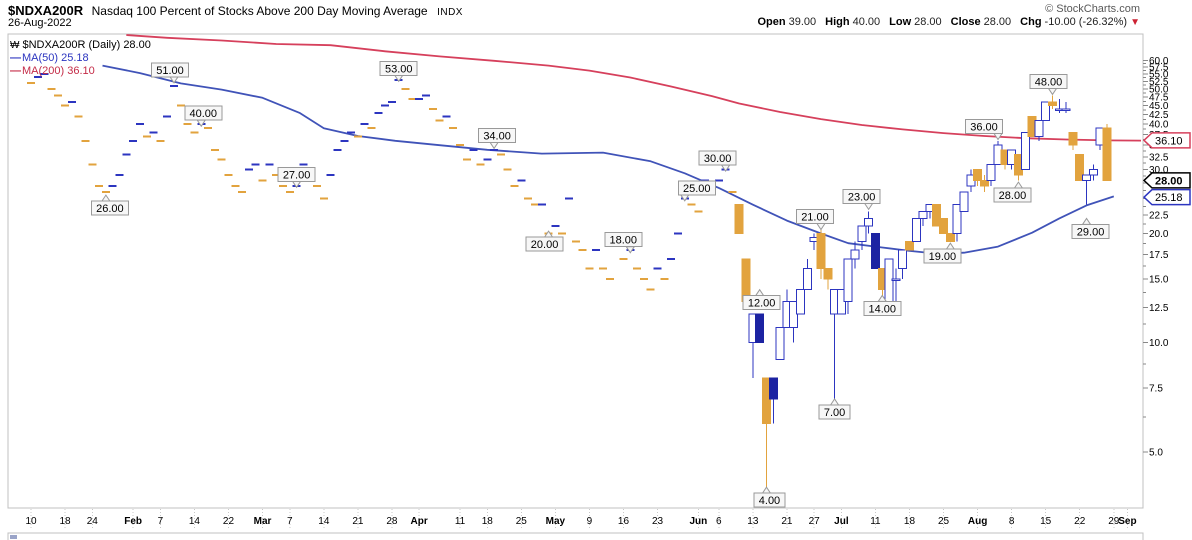 The height and width of the screenshot is (540, 1192). I want to click on price-annotation: 48.00, so click(1049, 82).